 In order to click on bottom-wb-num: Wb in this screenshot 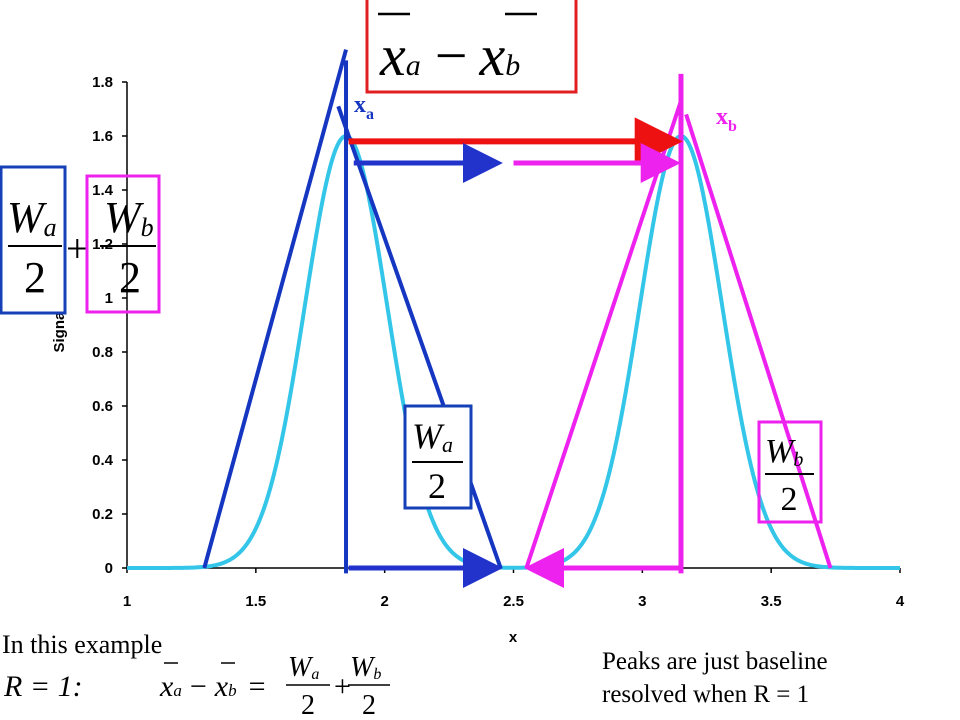, I will do `click(365, 667)`.